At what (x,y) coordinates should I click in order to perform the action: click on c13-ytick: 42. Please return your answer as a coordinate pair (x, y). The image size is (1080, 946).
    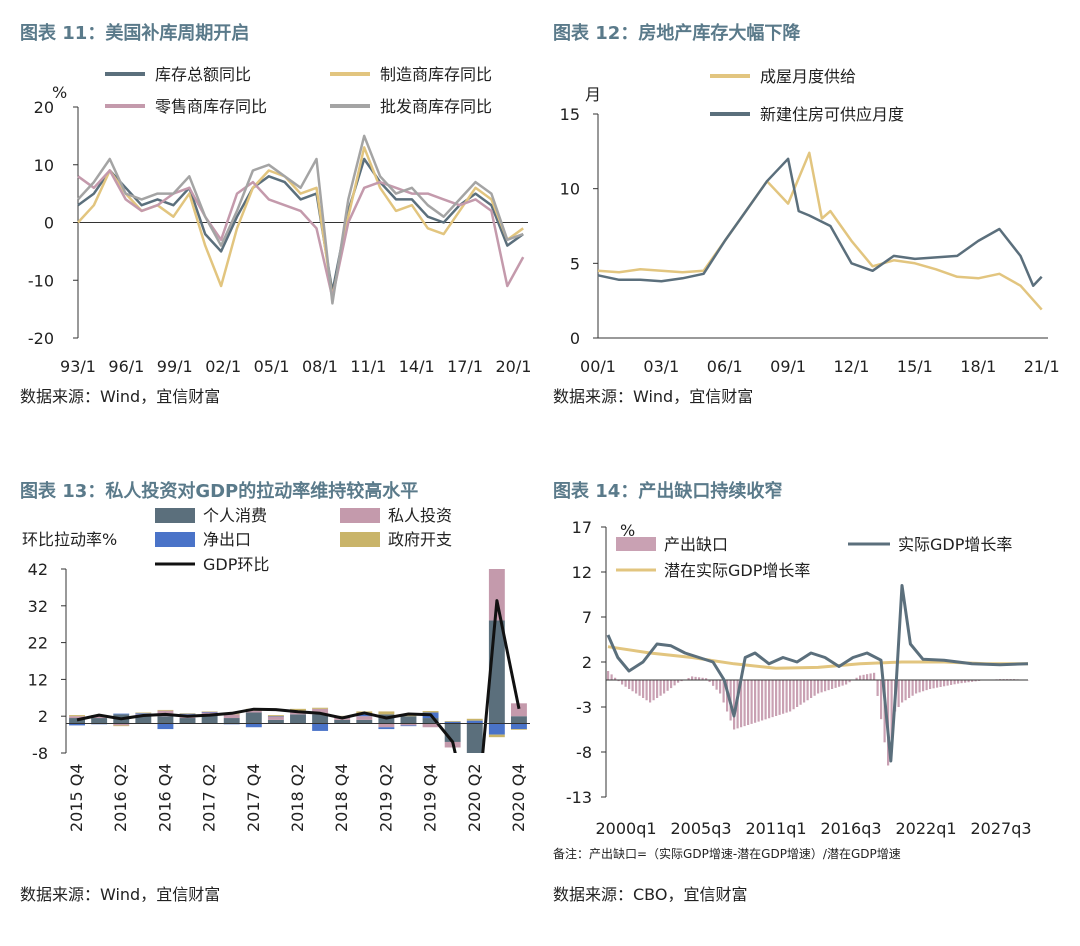
    Looking at the image, I should click on (38, 569).